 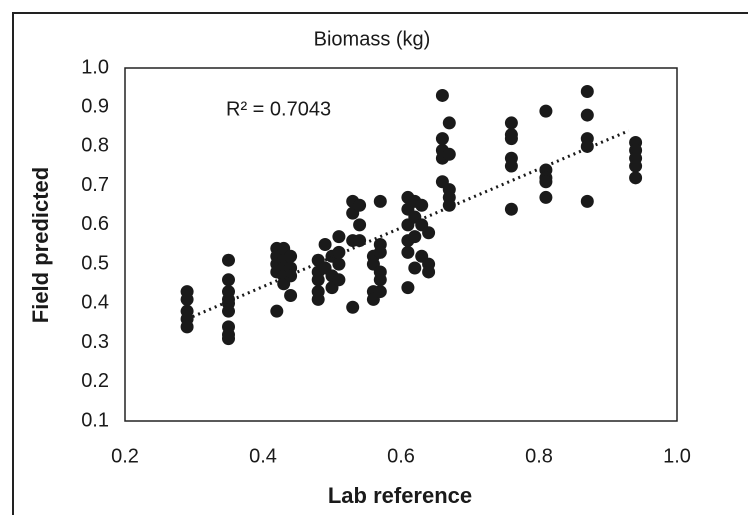 What do you see at coordinates (95, 303) in the screenshot?
I see `y-tick-label: 0.4` at bounding box center [95, 303].